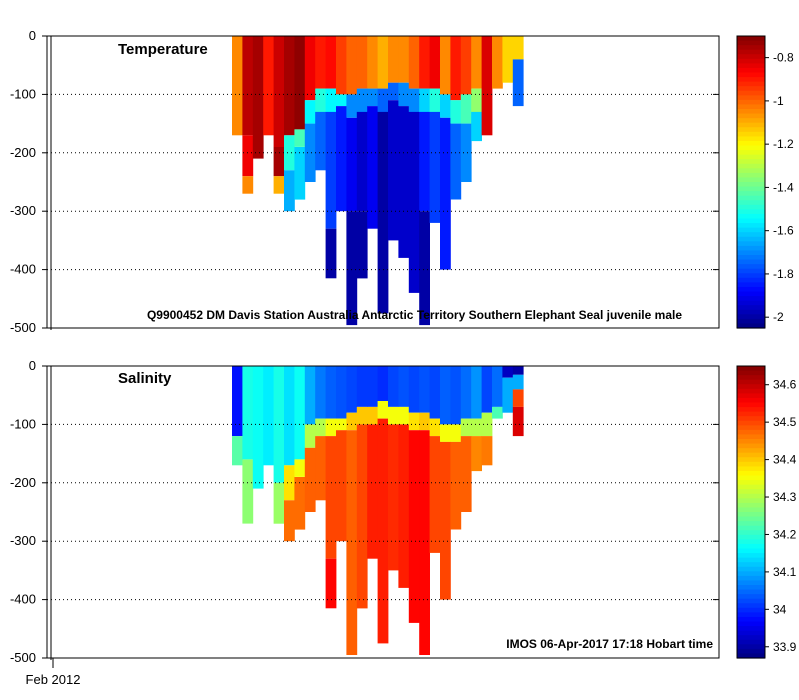 The image size is (799, 700). Describe the element at coordinates (435, 167) in the screenshot. I see `cell-p19-l2` at that location.